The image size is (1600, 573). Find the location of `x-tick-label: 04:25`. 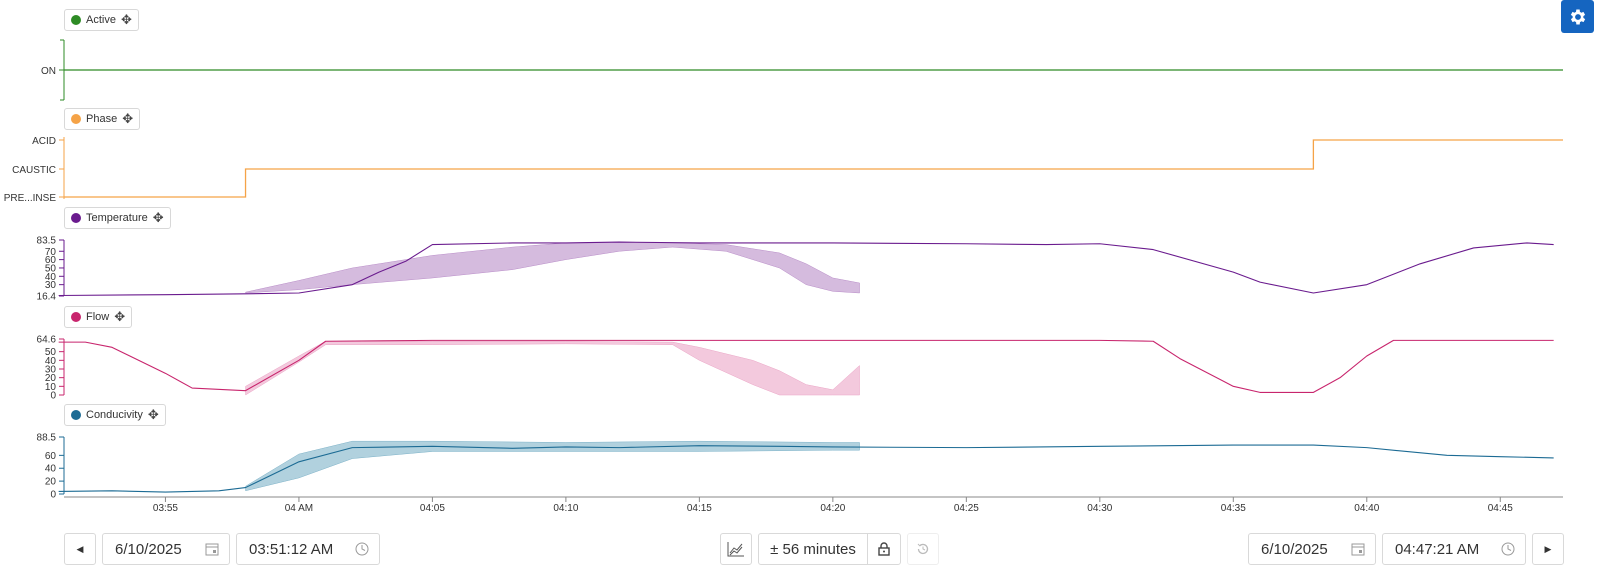

x-tick-label: 04:25 is located at coordinates (966, 508).